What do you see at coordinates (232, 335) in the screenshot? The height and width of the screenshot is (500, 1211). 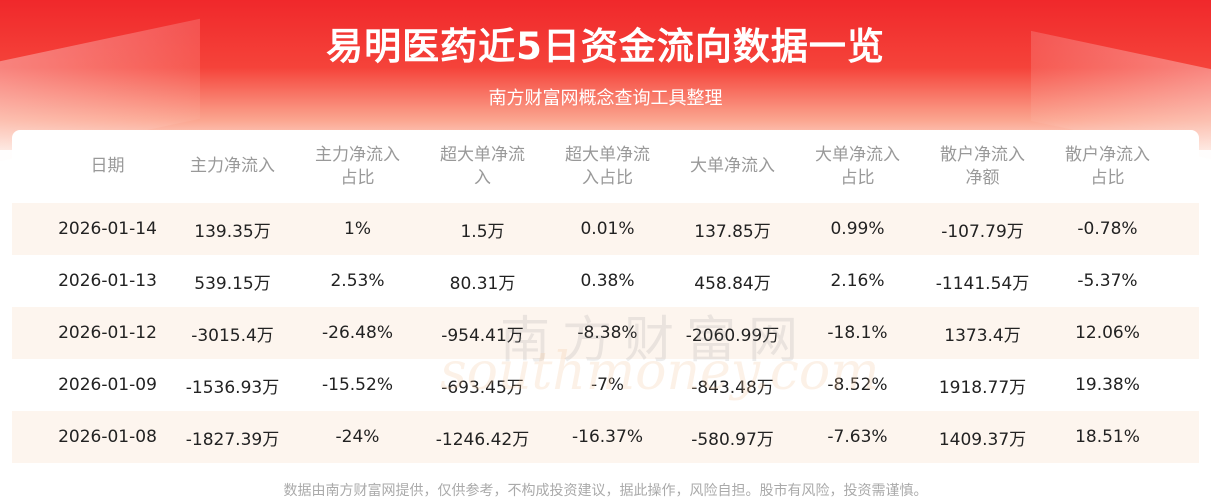 I see `table-cell: -3015.4万` at bounding box center [232, 335].